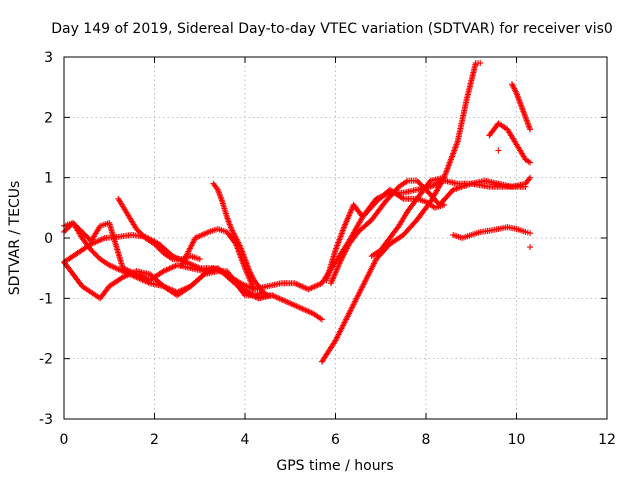 The height and width of the screenshot is (480, 640). I want to click on y-tick-label: 3, so click(48, 58).